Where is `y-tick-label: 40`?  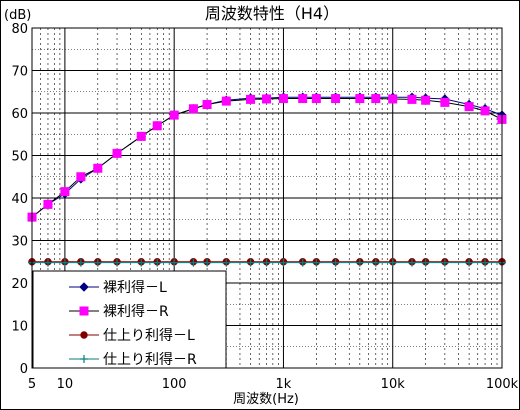
y-tick-label: 40 is located at coordinates (19, 199).